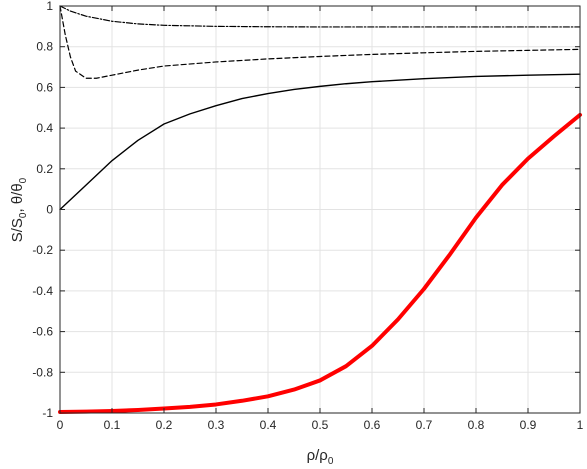  Describe the element at coordinates (19, 209) in the screenshot. I see `y-axis-label: S/S0, θ/θ0` at that location.